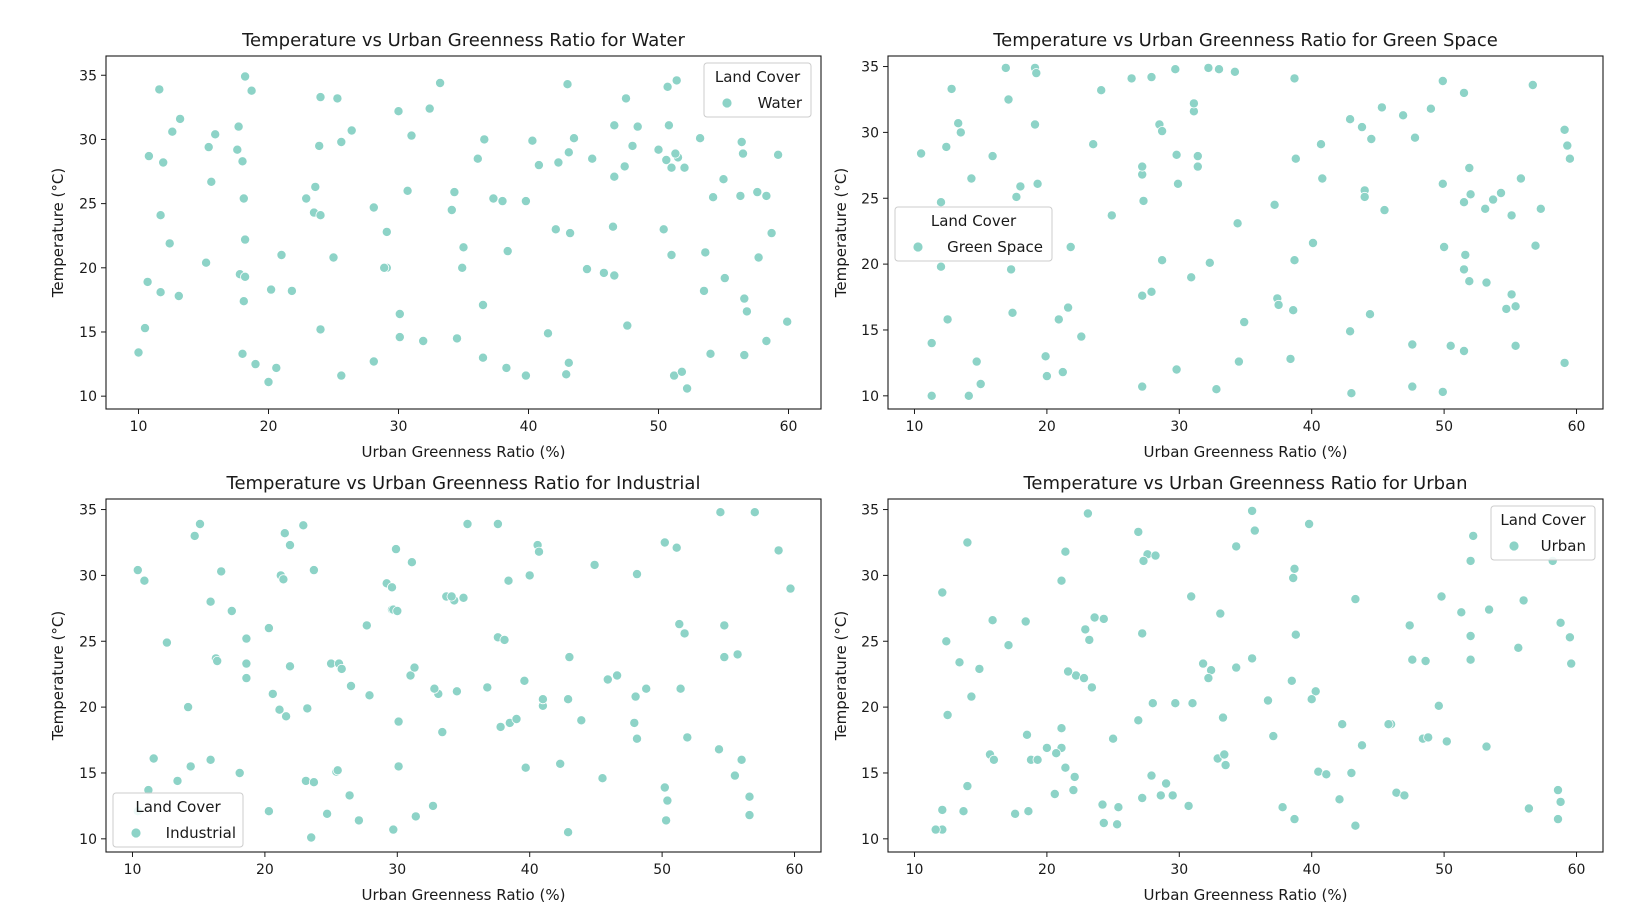  Describe the element at coordinates (464, 675) in the screenshot. I see `data-points` at that location.